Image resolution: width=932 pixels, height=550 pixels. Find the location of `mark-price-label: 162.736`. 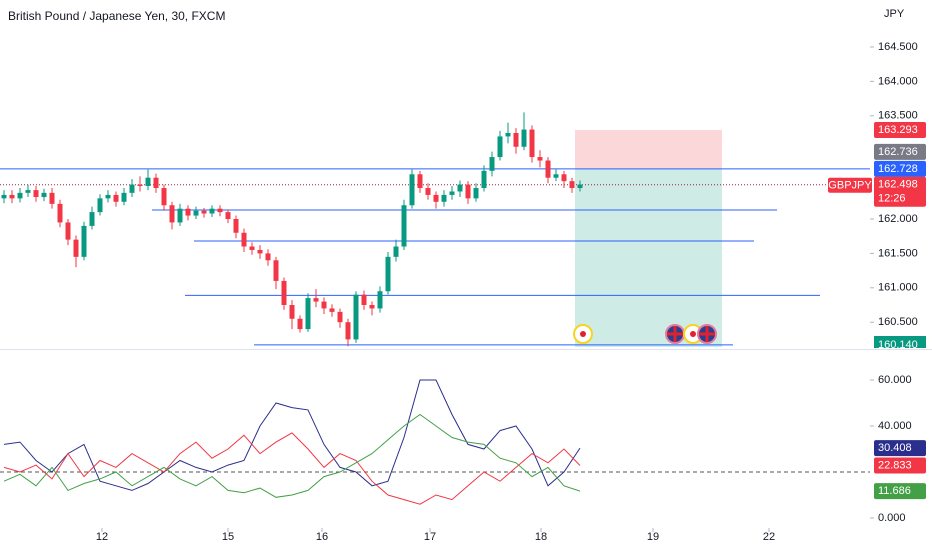

mark-price-label: 162.736 is located at coordinates (898, 152).